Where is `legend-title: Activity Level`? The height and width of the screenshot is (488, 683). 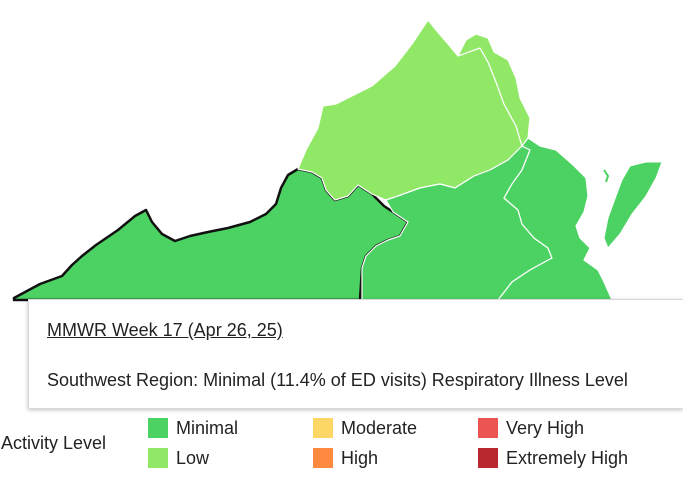
legend-title: Activity Level is located at coordinates (54, 443).